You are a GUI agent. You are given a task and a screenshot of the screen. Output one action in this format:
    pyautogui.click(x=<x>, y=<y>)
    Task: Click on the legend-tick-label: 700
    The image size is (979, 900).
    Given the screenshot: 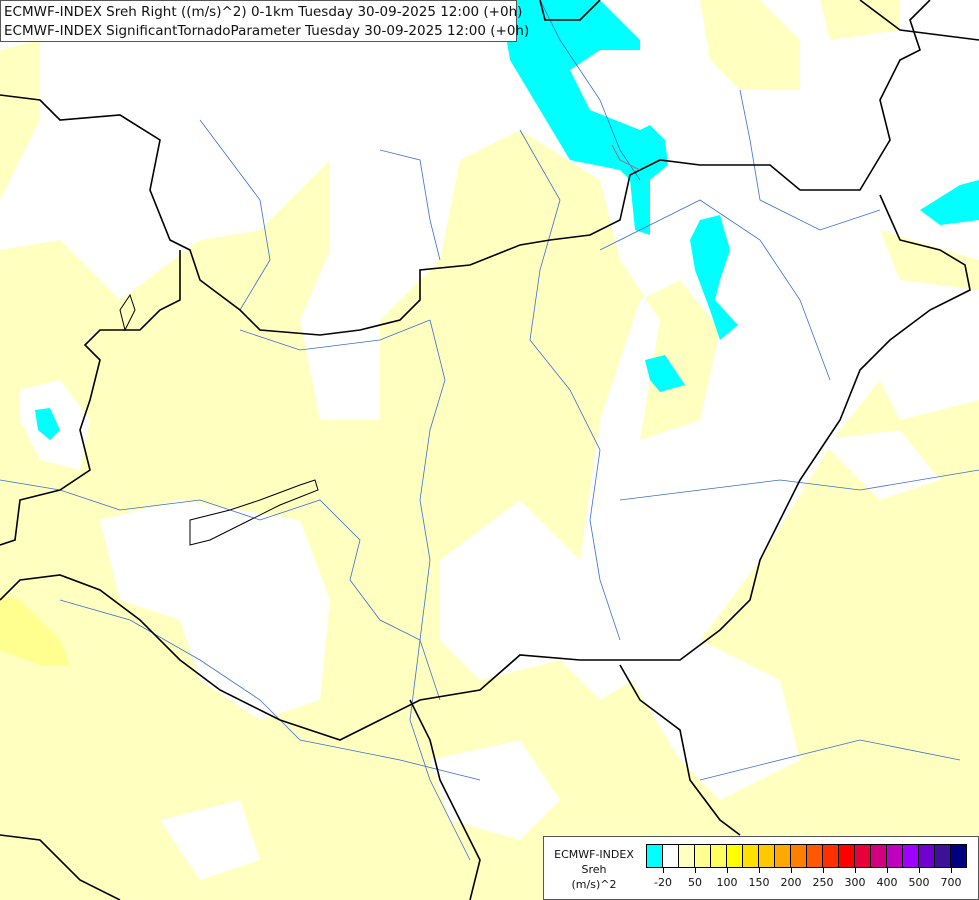 What is the action you would take?
    pyautogui.click(x=951, y=882)
    